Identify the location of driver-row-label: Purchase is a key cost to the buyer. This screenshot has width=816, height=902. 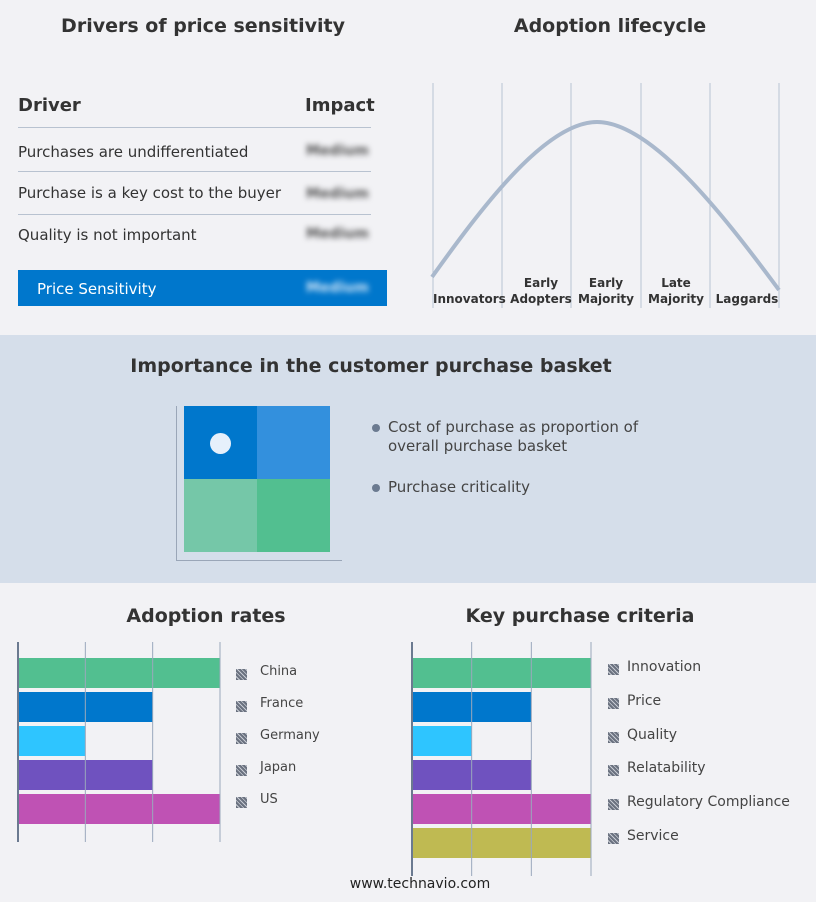
(150, 193).